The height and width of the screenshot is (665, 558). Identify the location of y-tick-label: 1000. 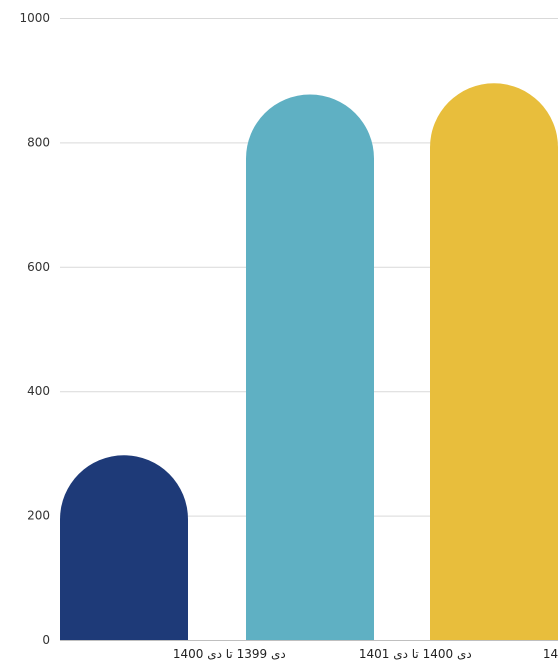
(34, 18).